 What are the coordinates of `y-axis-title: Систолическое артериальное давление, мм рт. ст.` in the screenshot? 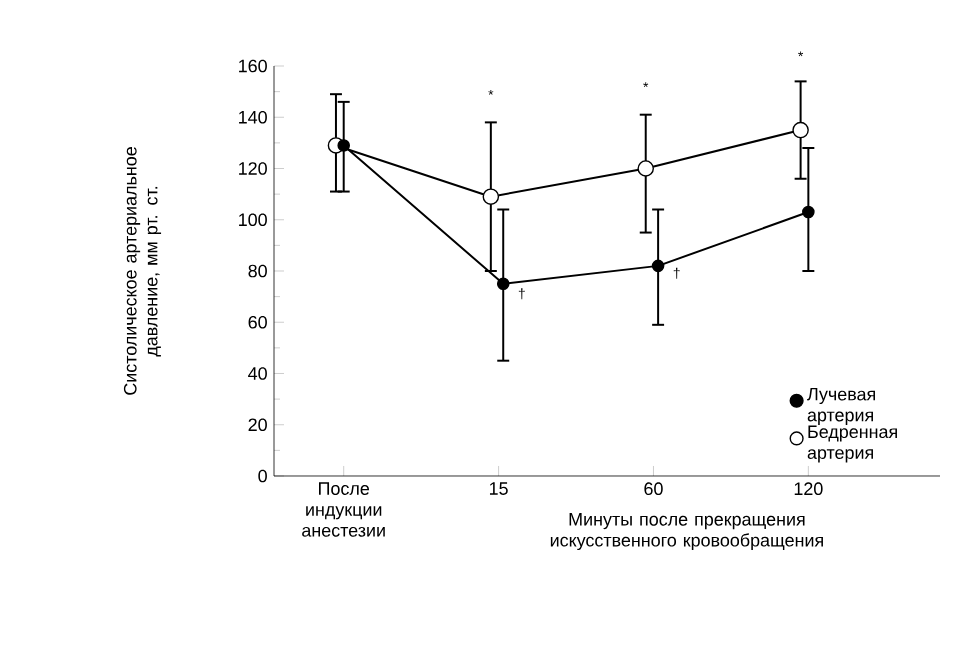 It's located at (142, 271).